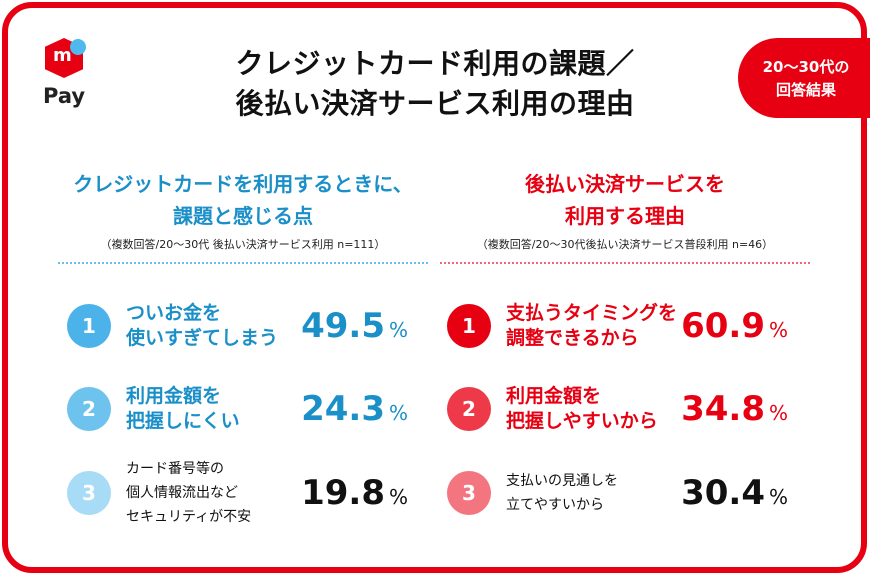  Describe the element at coordinates (562, 481) in the screenshot. I see `label-line: 支払いの見通しを` at that location.